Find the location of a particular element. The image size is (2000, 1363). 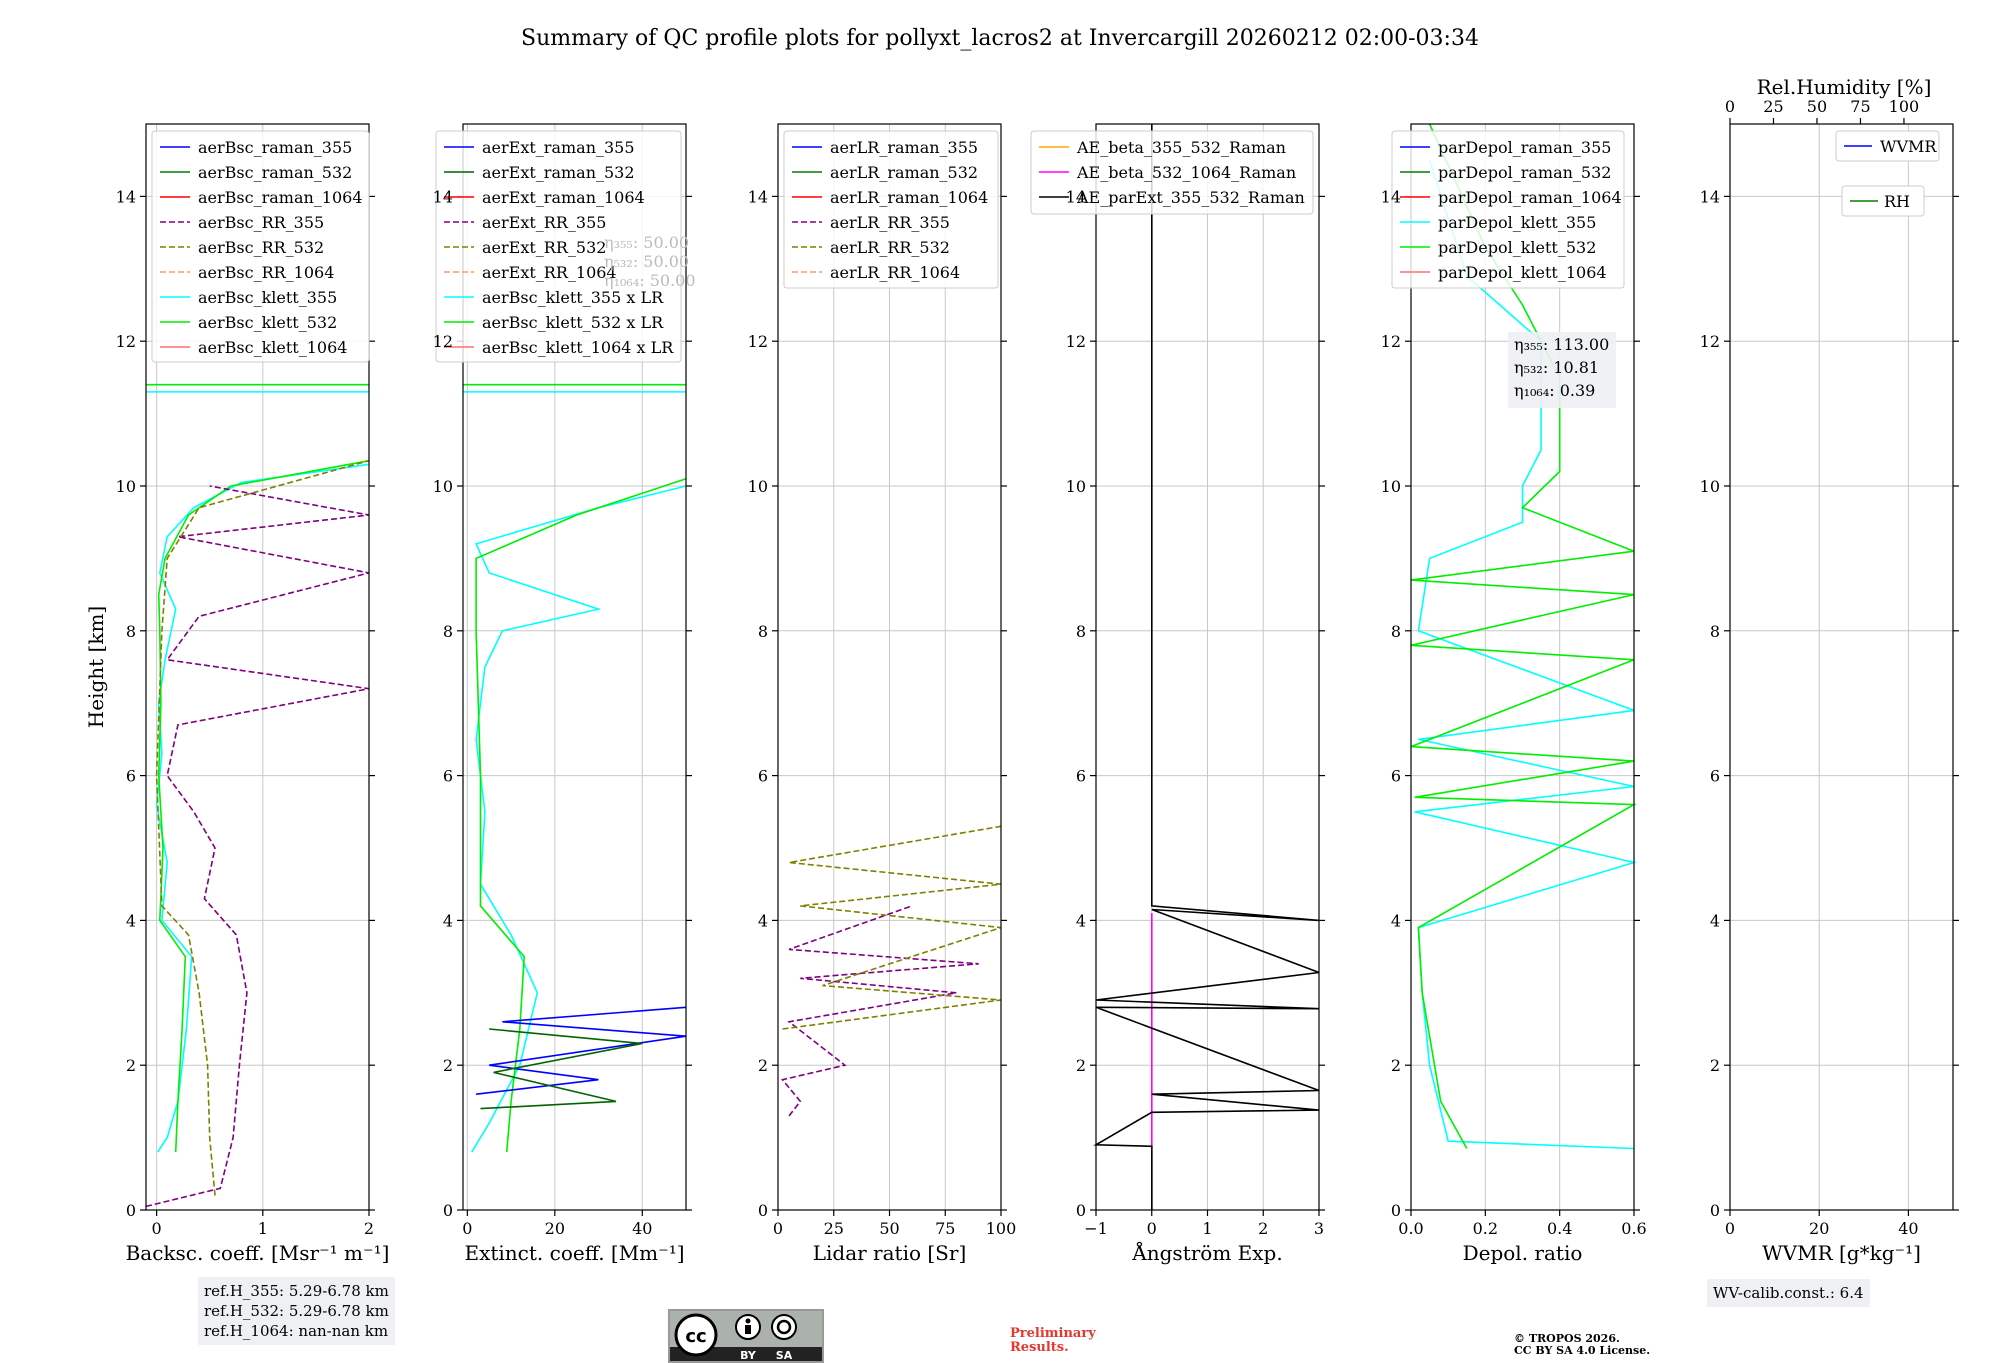

y-tick-label: 12 is located at coordinates (758, 341).